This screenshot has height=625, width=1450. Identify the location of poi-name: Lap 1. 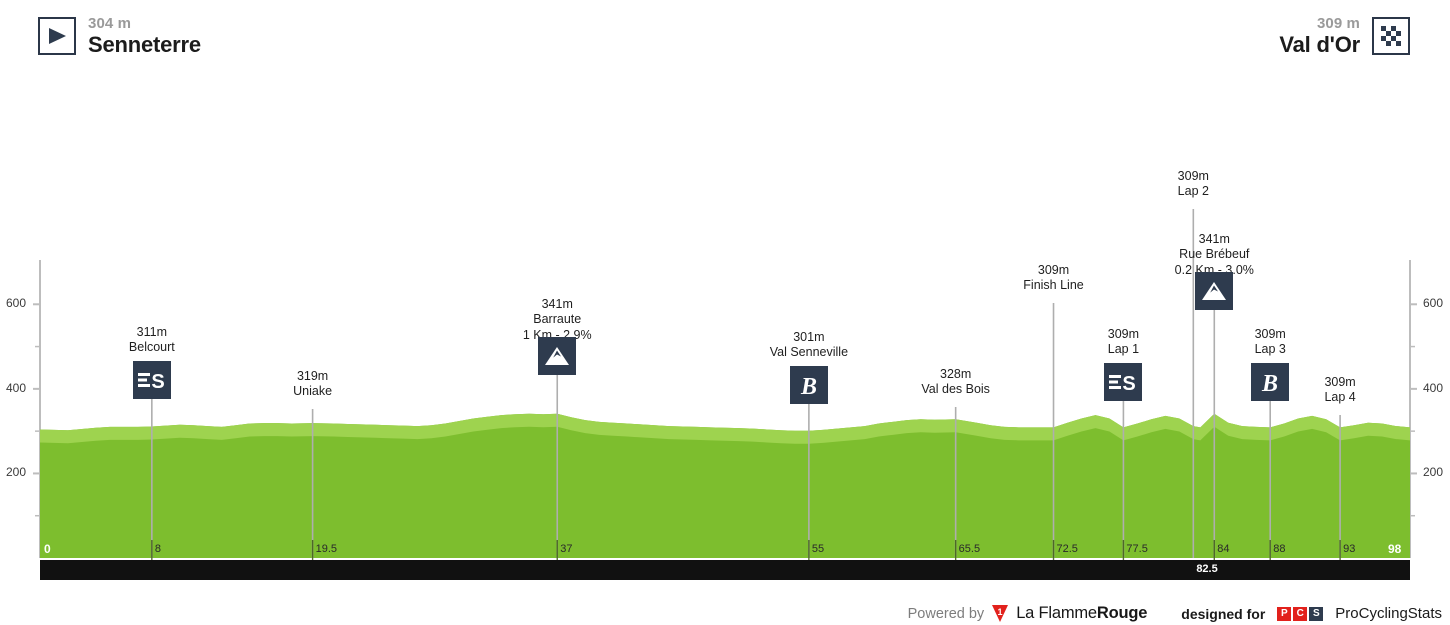
(1123, 349).